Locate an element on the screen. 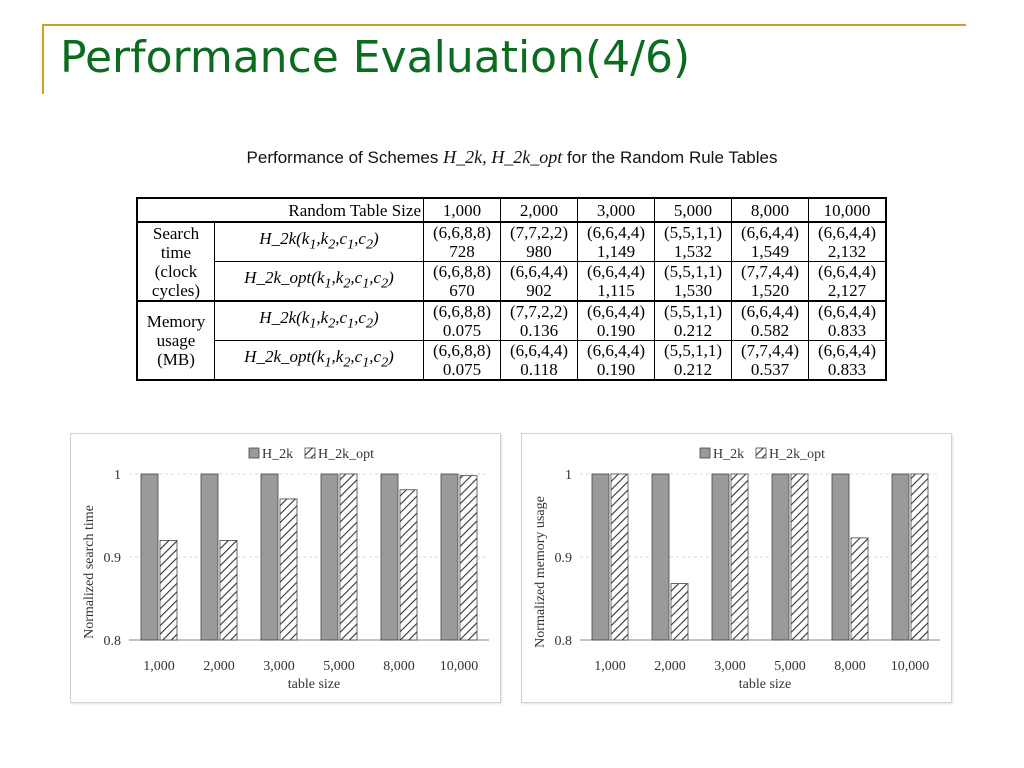 The width and height of the screenshot is (1024, 768). caption-suffix: for the Random Rule Tables is located at coordinates (672, 157).